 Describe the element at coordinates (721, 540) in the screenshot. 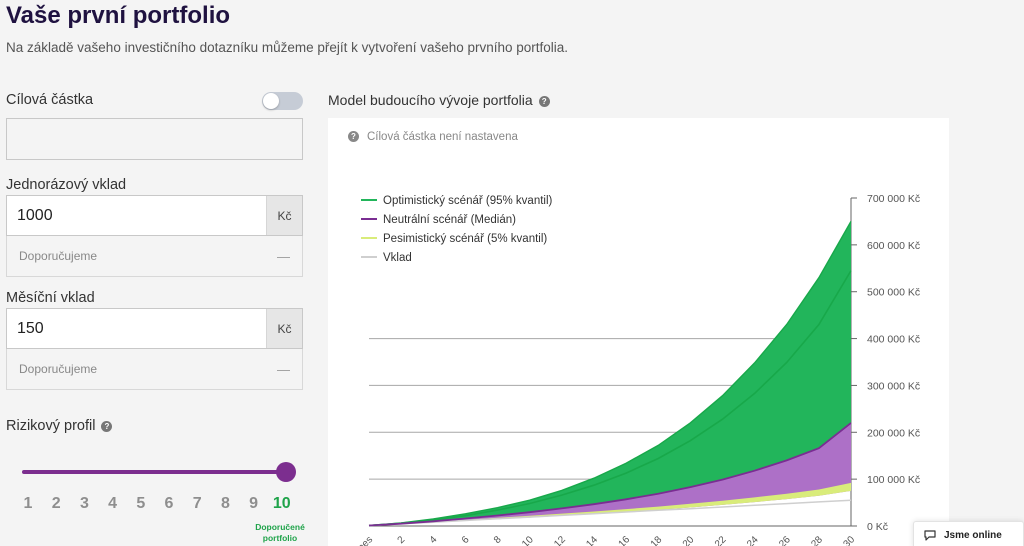

I see `x-tick-label: 22` at that location.